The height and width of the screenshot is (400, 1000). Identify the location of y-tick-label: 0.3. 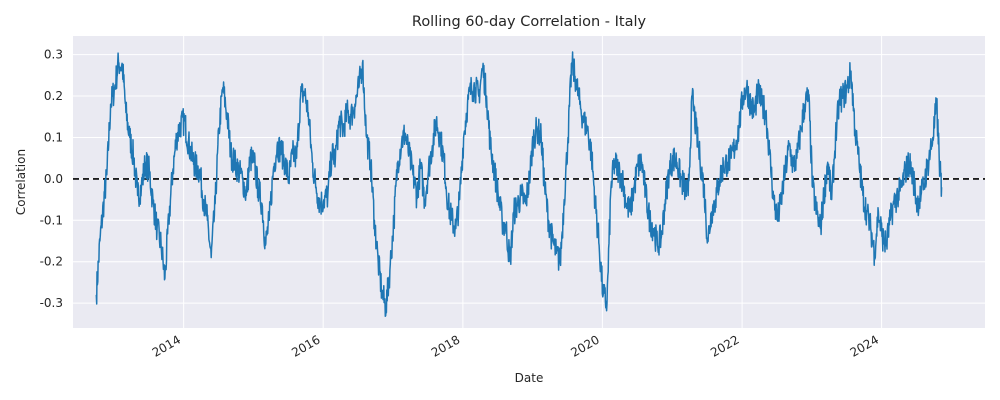
(53, 55).